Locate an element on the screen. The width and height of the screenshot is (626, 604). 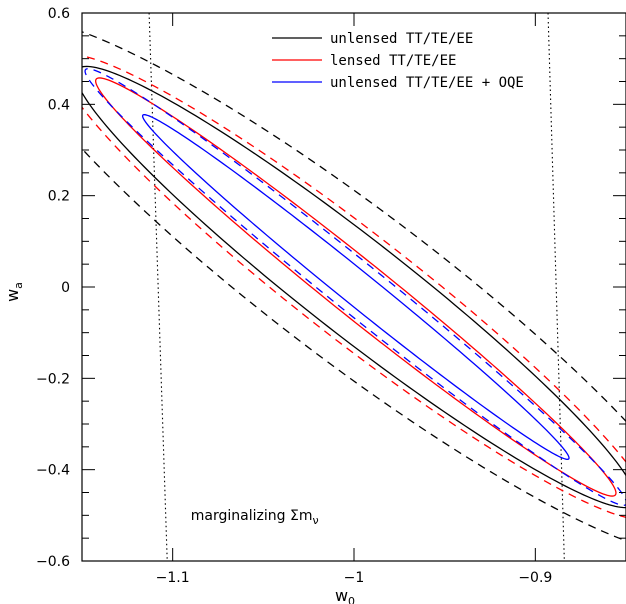
y-tick-label: 0.4 is located at coordinates (59, 105).